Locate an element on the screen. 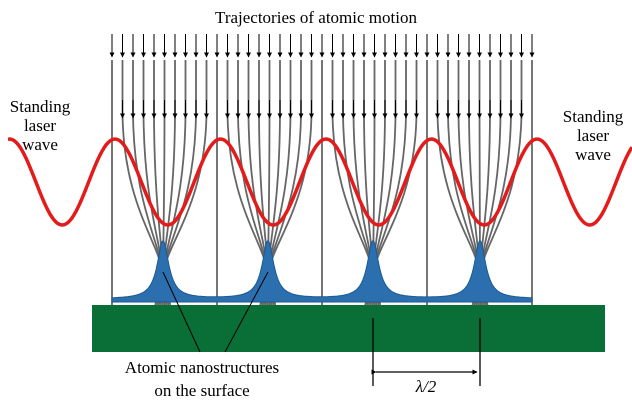 The image size is (632, 405). bottom-label: on the surface is located at coordinates (201, 390).